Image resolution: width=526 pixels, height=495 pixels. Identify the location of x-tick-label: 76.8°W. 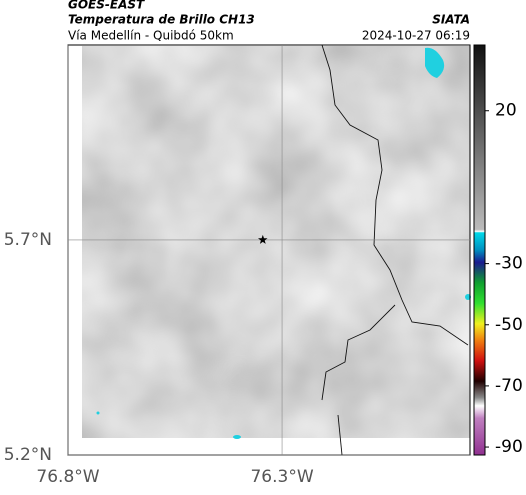
(67, 477).